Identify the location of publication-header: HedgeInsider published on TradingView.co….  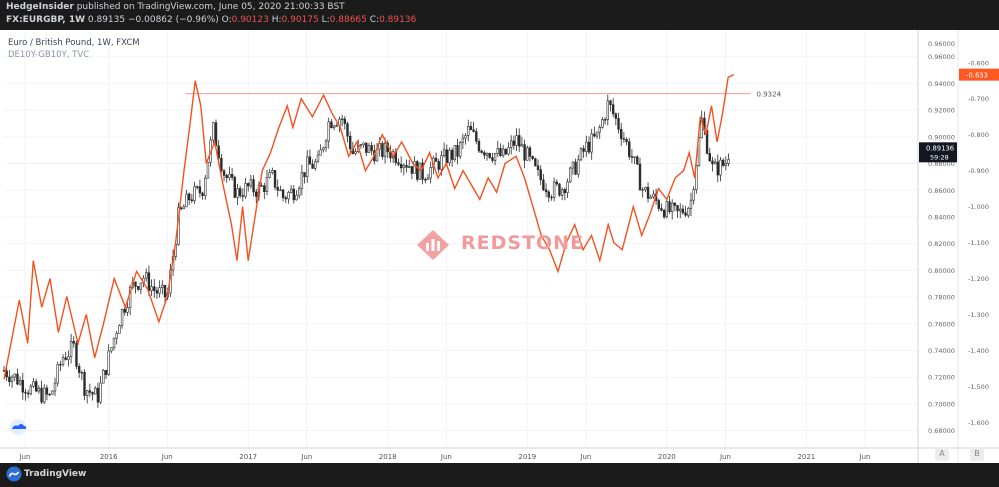
(499, 15).